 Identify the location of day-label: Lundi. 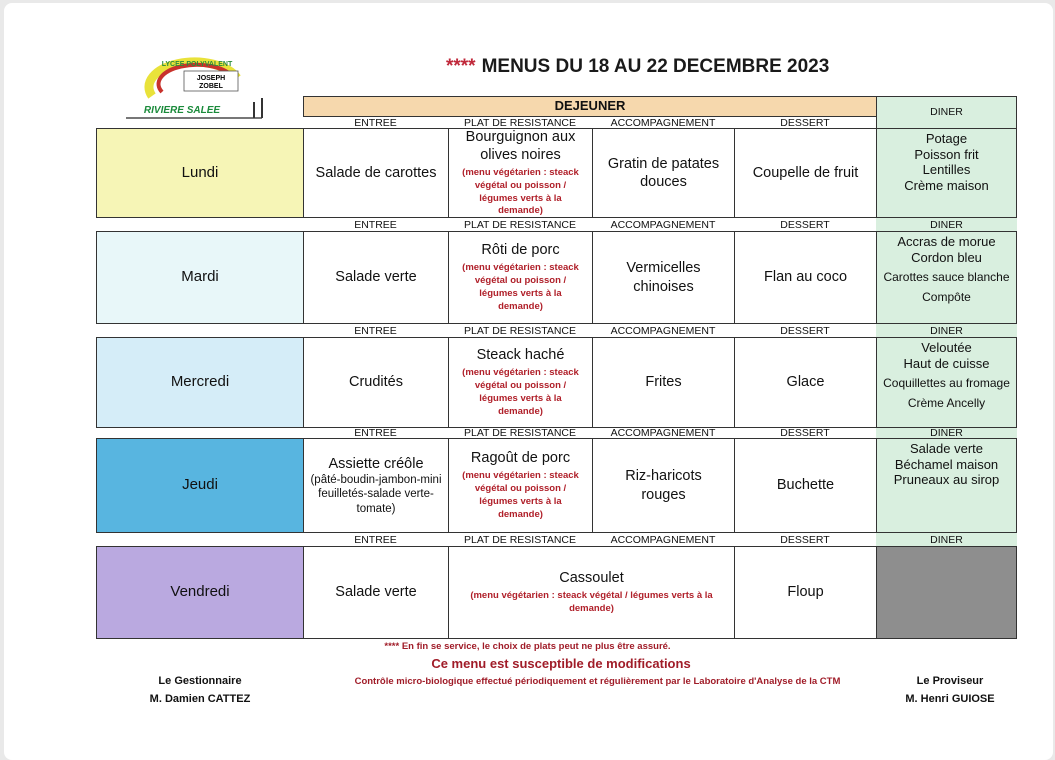
(200, 172).